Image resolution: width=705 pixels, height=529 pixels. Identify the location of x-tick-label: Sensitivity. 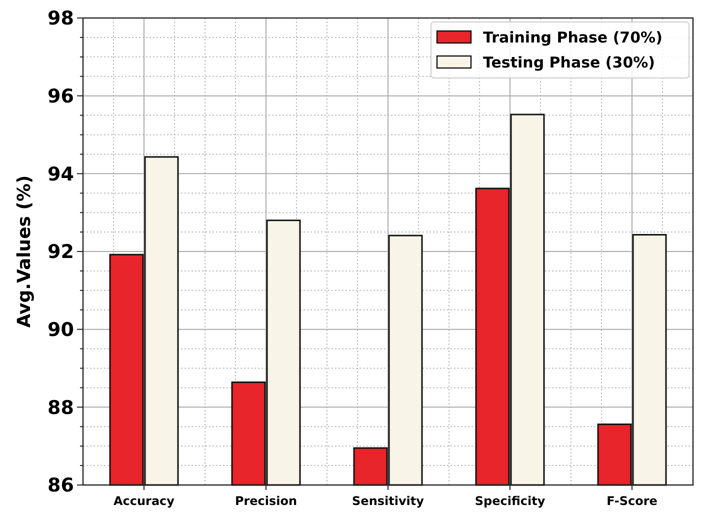
(388, 501).